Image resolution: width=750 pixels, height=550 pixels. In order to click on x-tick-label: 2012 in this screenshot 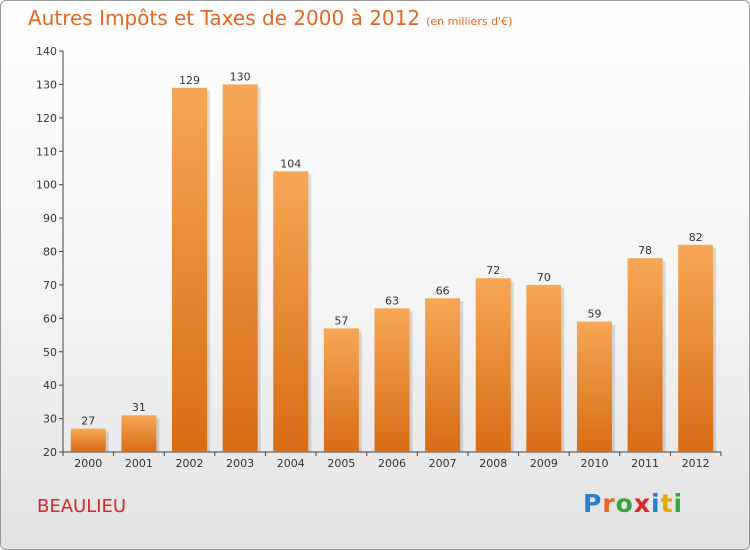, I will do `click(696, 463)`.